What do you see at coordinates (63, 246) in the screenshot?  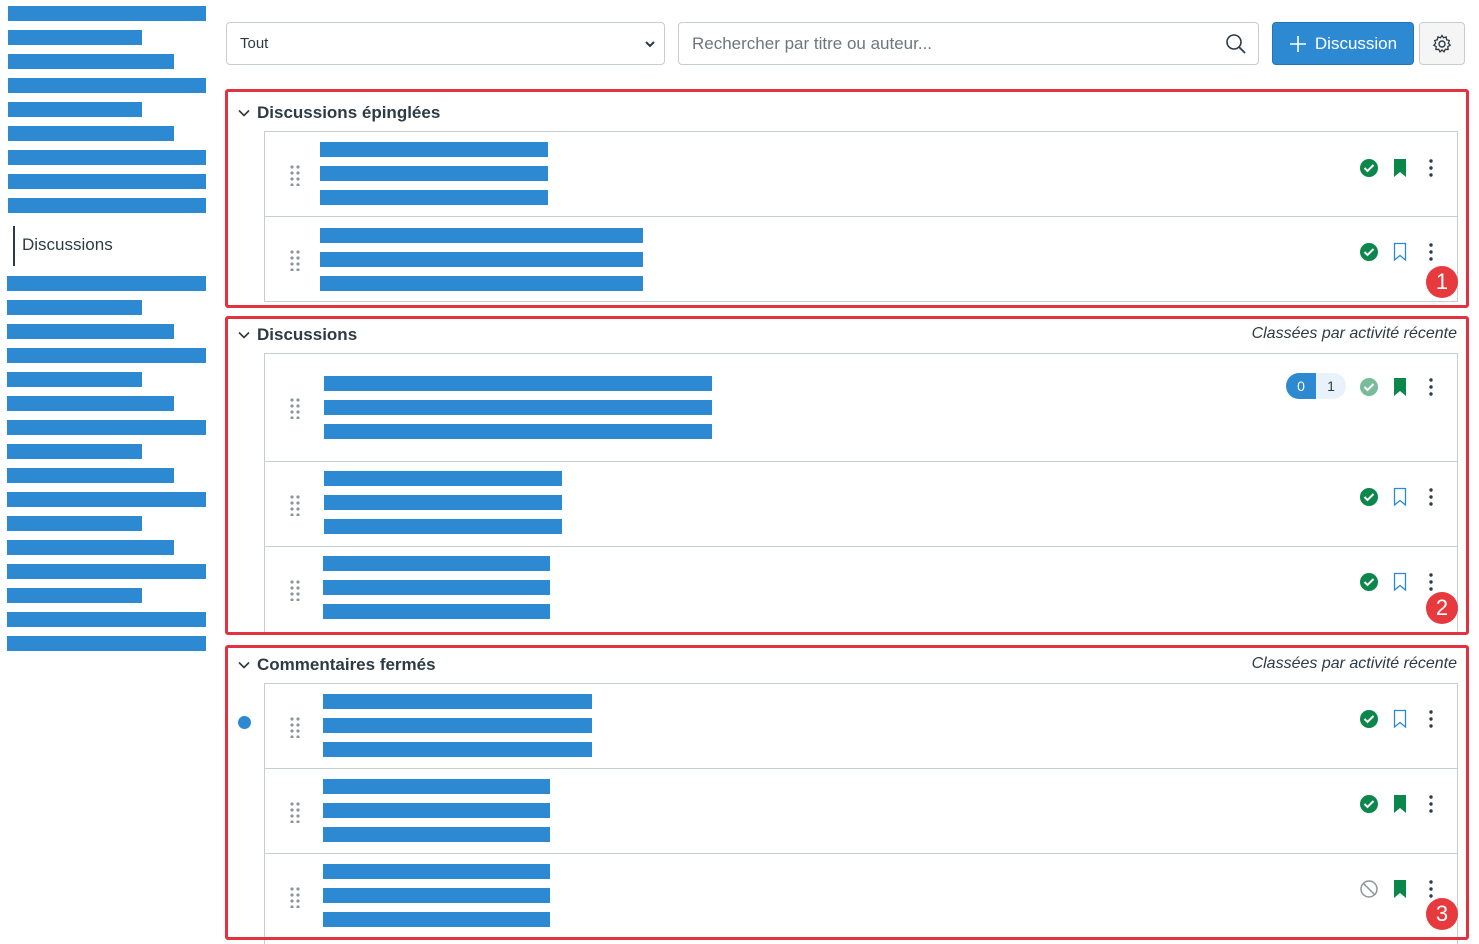 I see `nav-item-discussions: Discussions` at bounding box center [63, 246].